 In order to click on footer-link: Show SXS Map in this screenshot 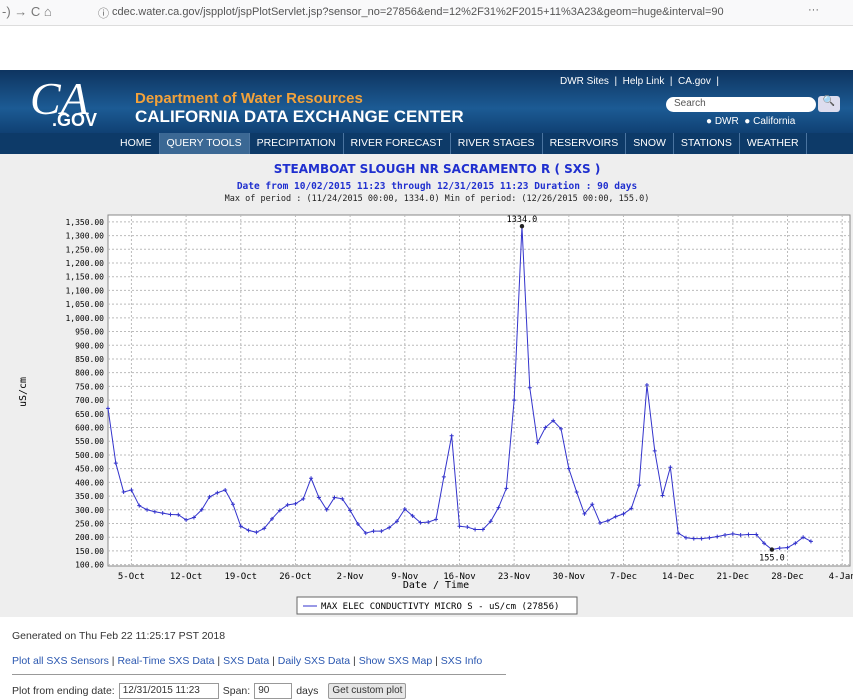, I will do `click(395, 661)`.